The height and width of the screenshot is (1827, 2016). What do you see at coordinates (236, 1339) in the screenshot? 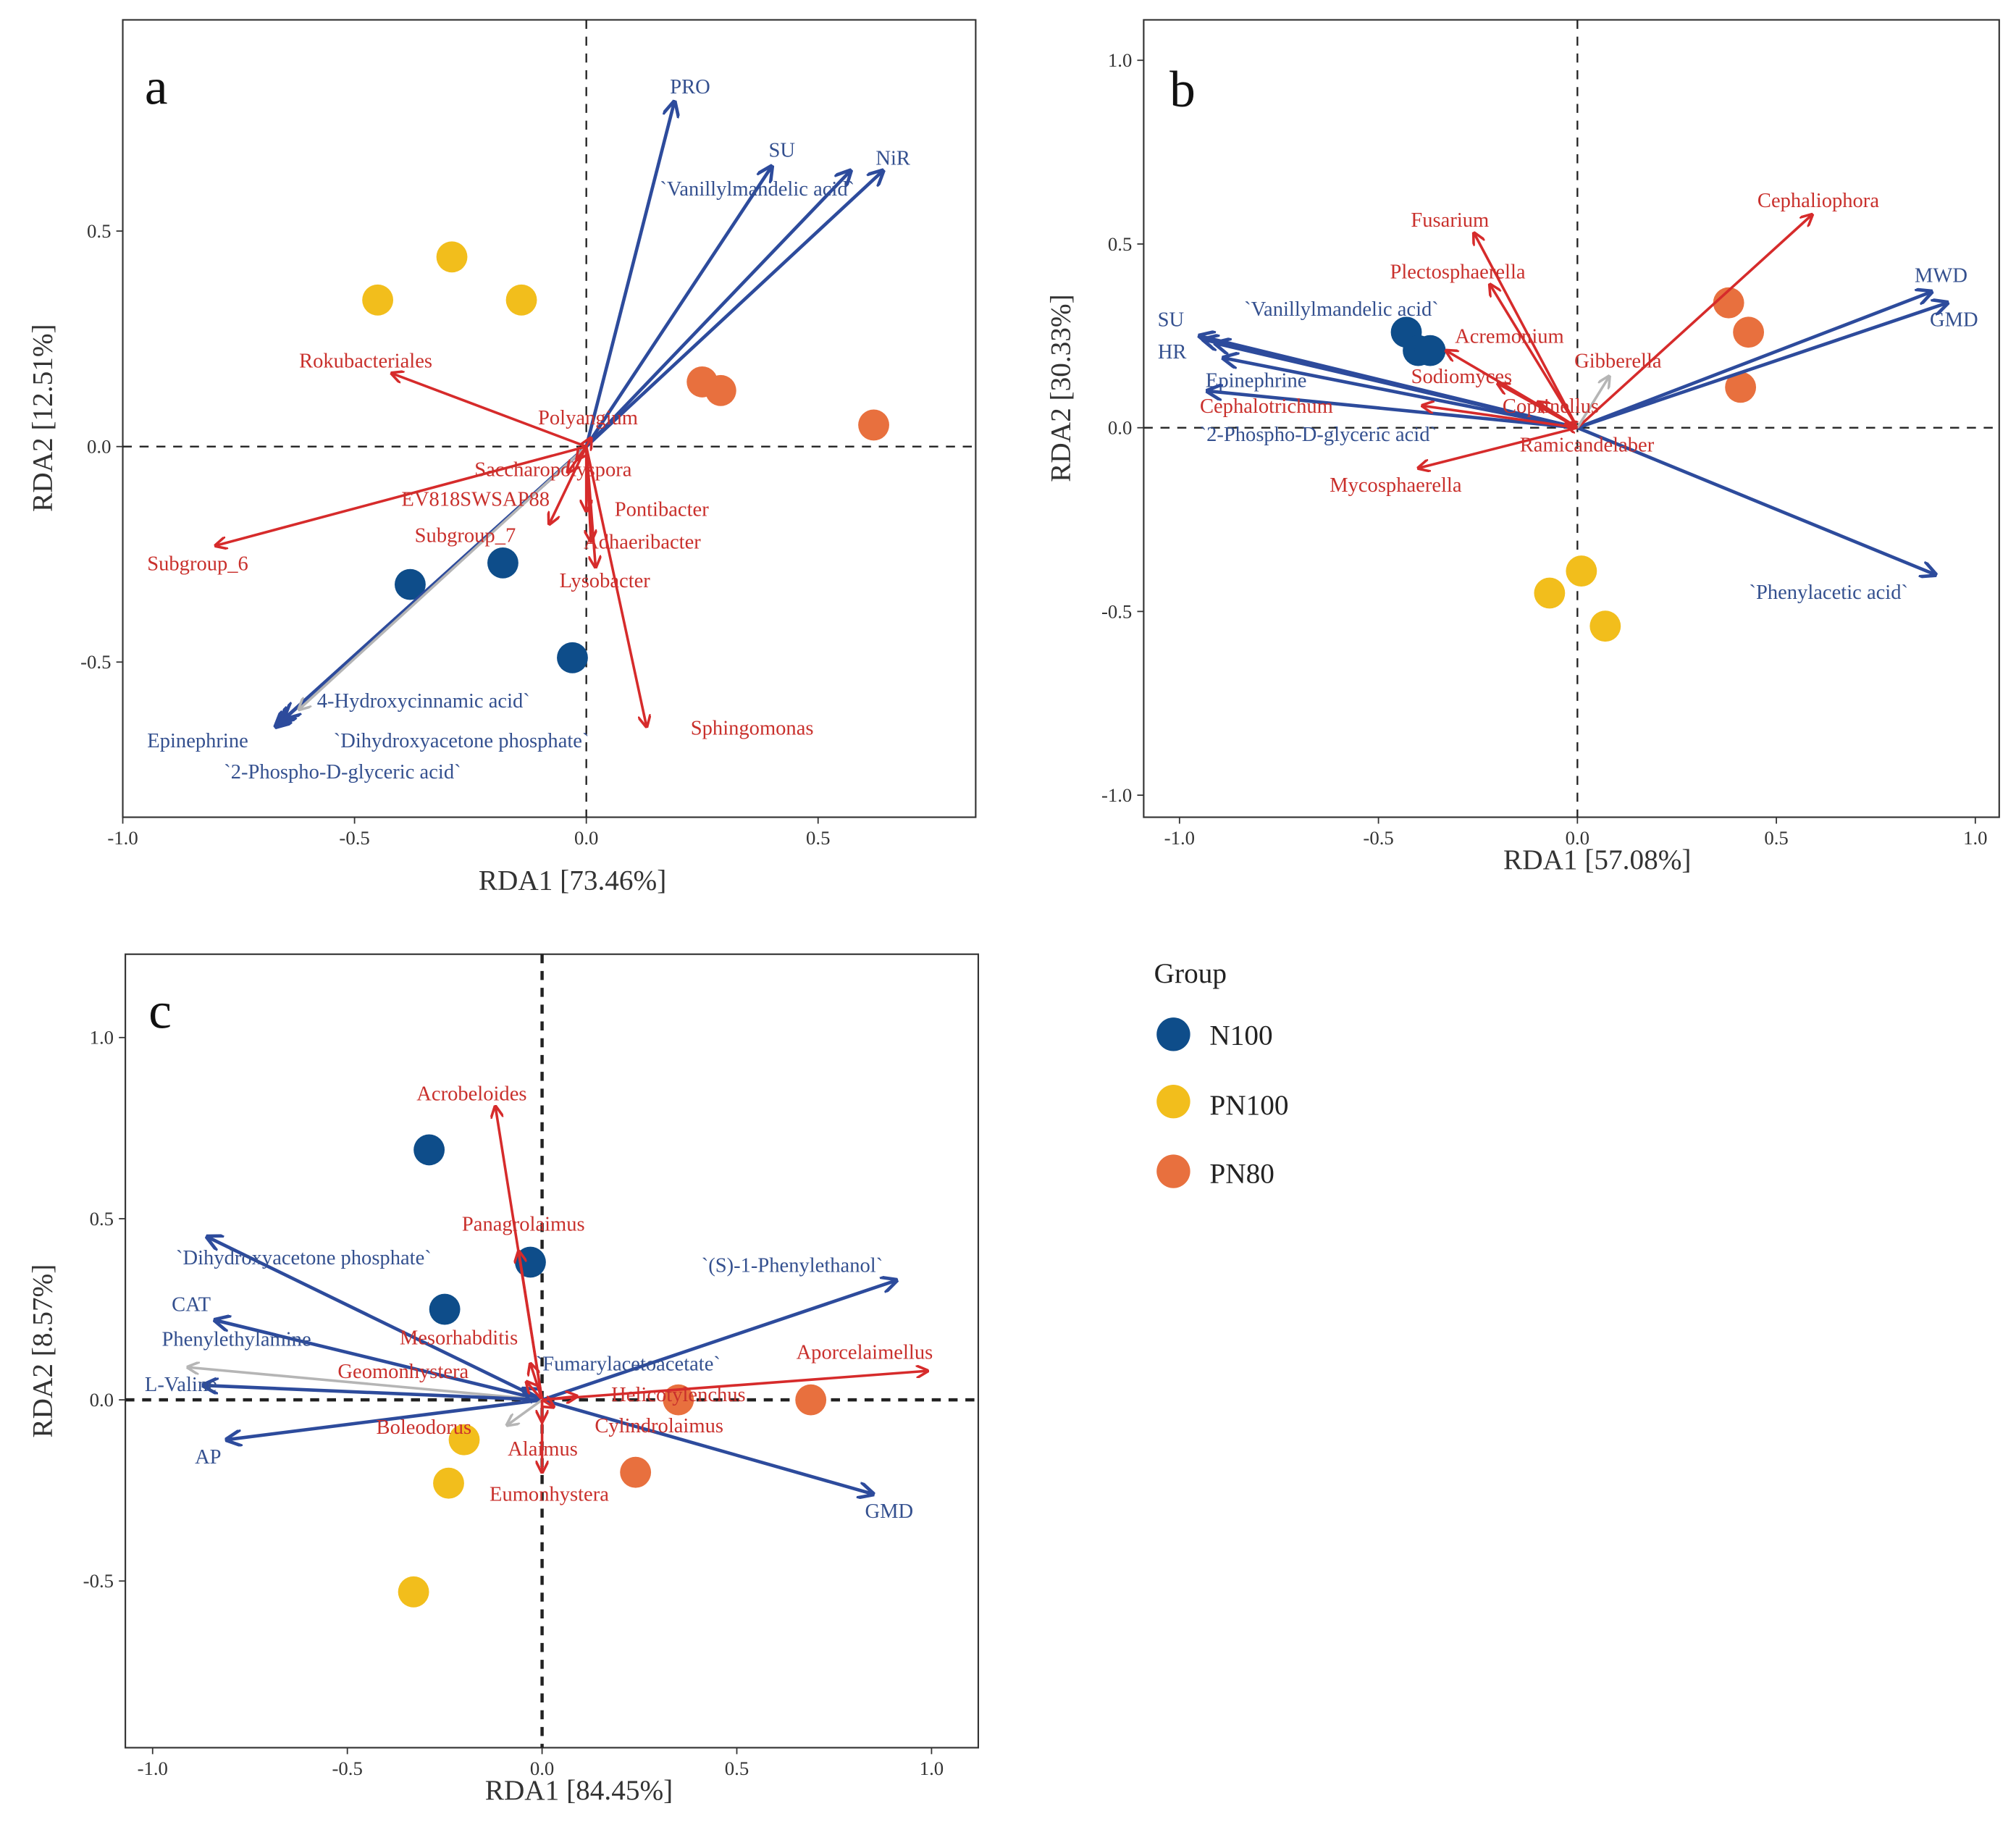
I see `vector-label: Phenylethylamine` at bounding box center [236, 1339].